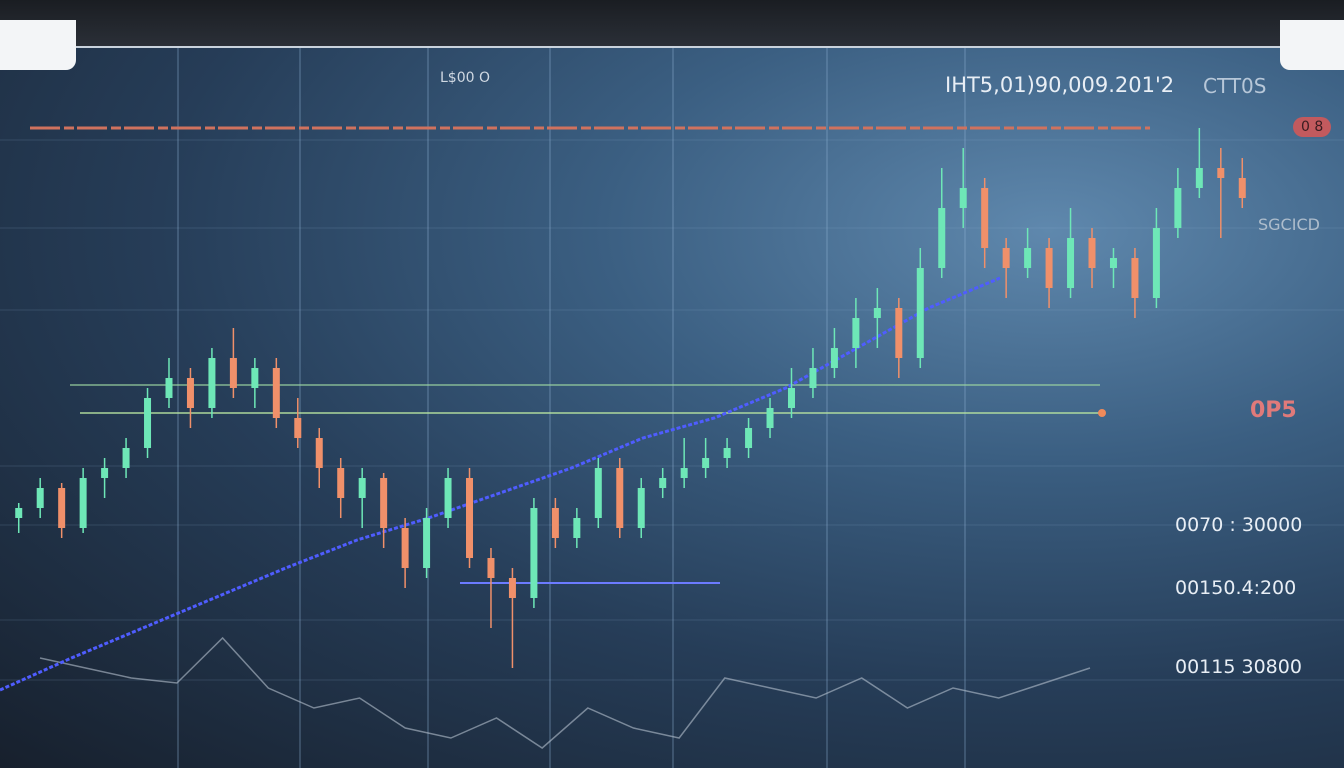 Image resolution: width=1344 pixels, height=768 pixels. What do you see at coordinates (1312, 45) in the screenshot?
I see `frame-corner-right` at bounding box center [1312, 45].